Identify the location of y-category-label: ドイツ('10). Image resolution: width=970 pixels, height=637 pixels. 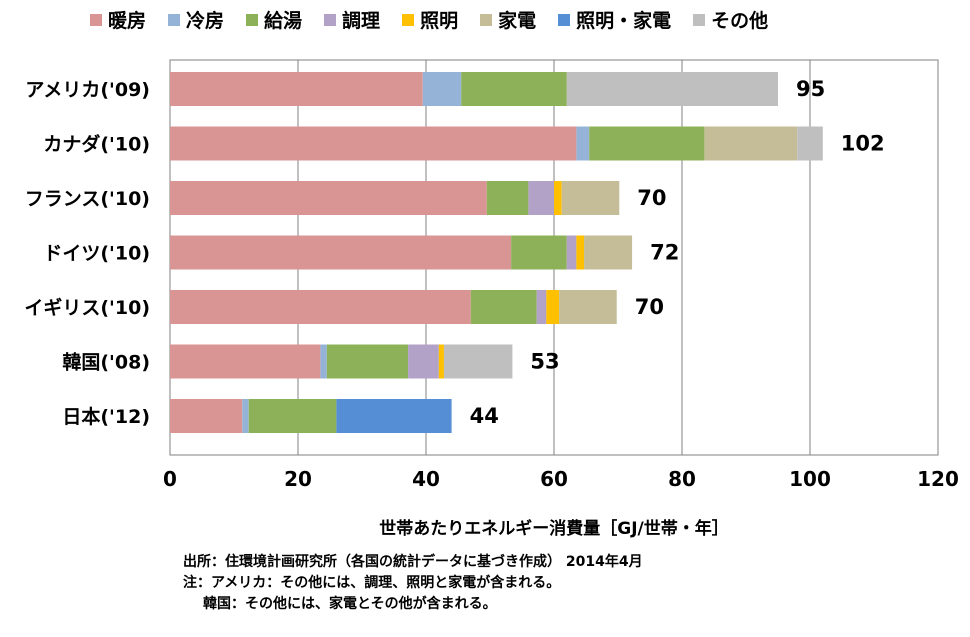
(96, 254).